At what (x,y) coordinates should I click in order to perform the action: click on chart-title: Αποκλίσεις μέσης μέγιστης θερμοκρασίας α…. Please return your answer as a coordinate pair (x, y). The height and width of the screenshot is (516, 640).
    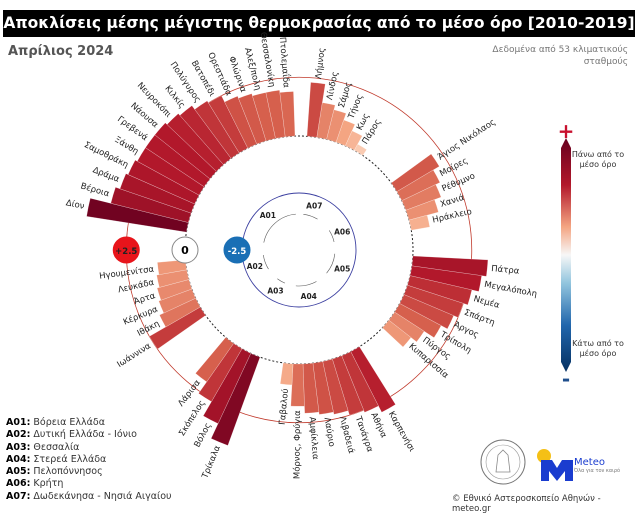
    Looking at the image, I should click on (319, 23).